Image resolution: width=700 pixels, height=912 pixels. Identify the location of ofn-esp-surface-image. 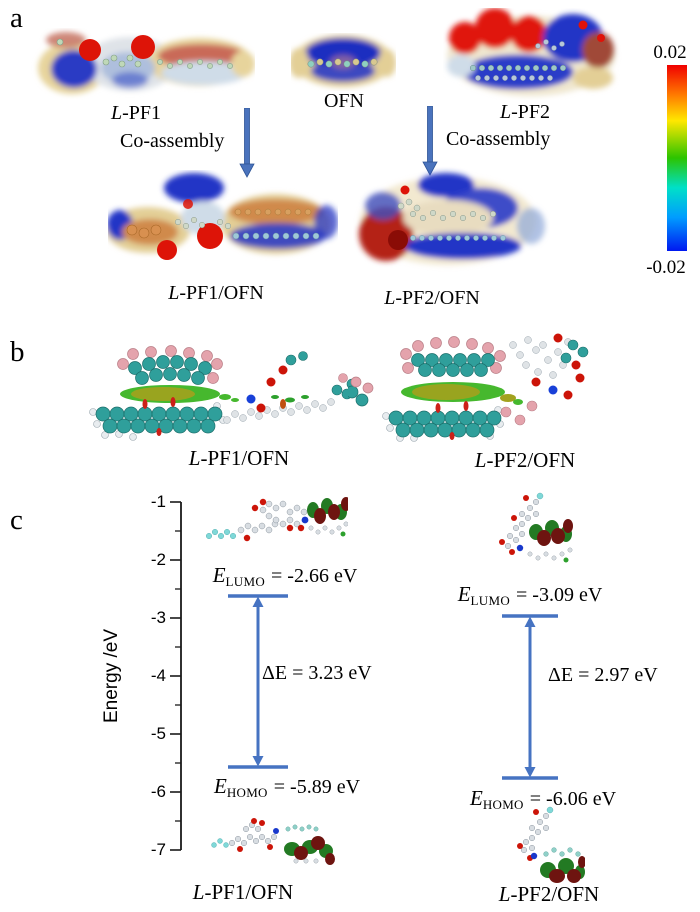
(343, 61).